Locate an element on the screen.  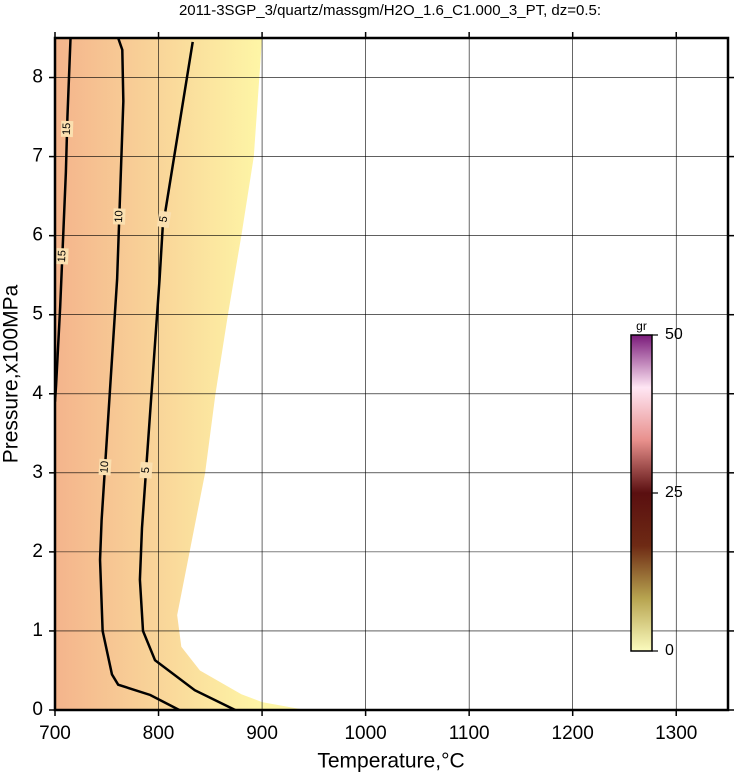
y-tick-label: 4 is located at coordinates (37, 393).